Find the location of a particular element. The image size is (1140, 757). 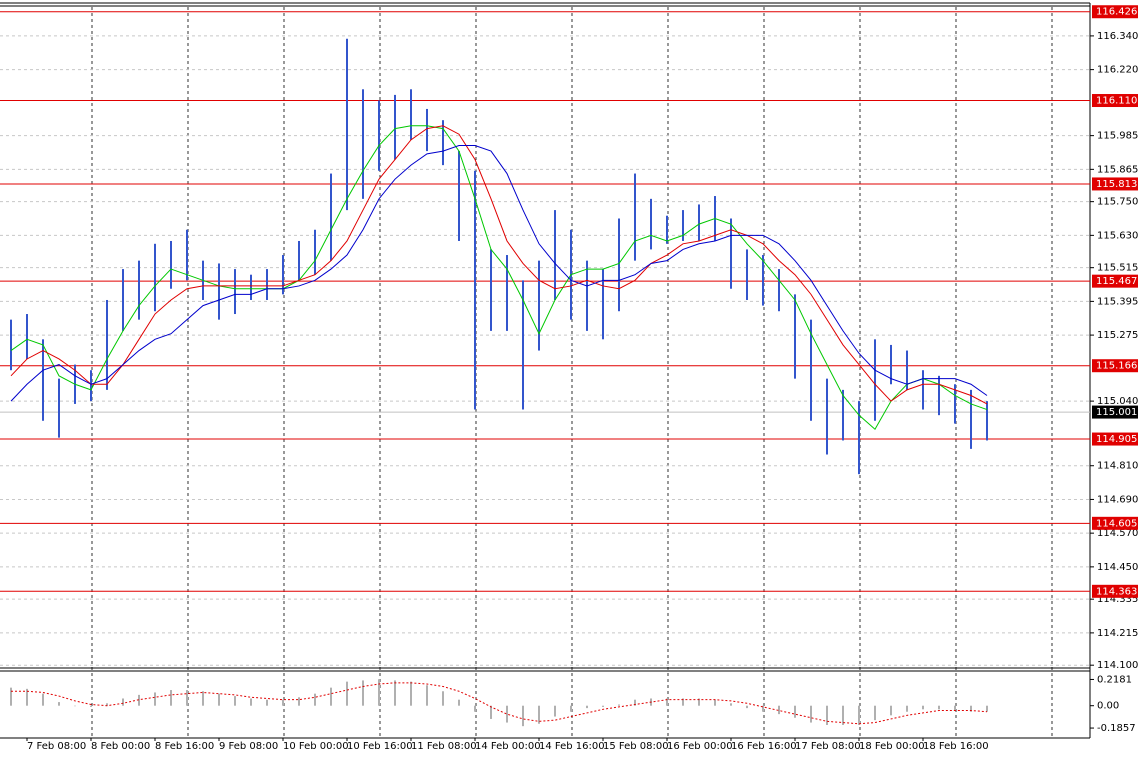

x-tick-label: 10 Feb 16:00 is located at coordinates (380, 746).